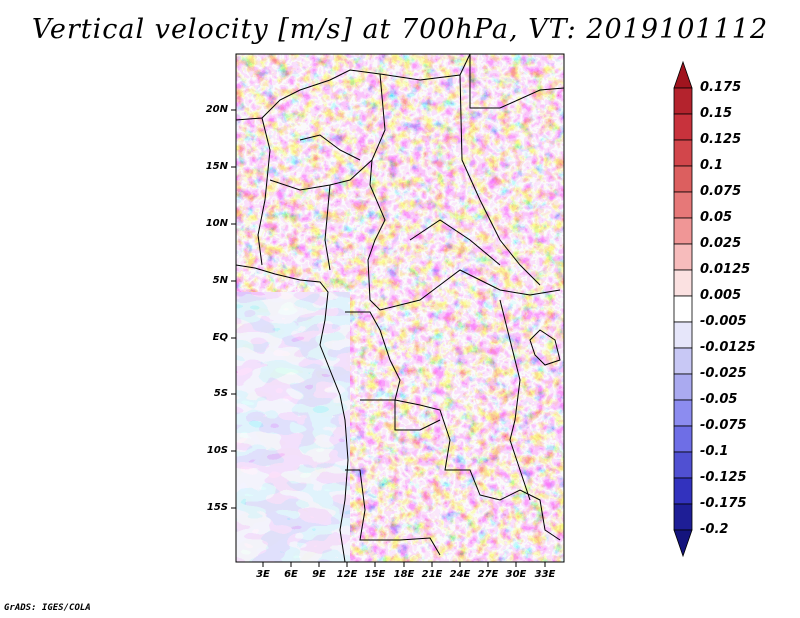 The height and width of the screenshot is (618, 800). What do you see at coordinates (220, 393) in the screenshot?
I see `lat-label: 5S` at bounding box center [220, 393].